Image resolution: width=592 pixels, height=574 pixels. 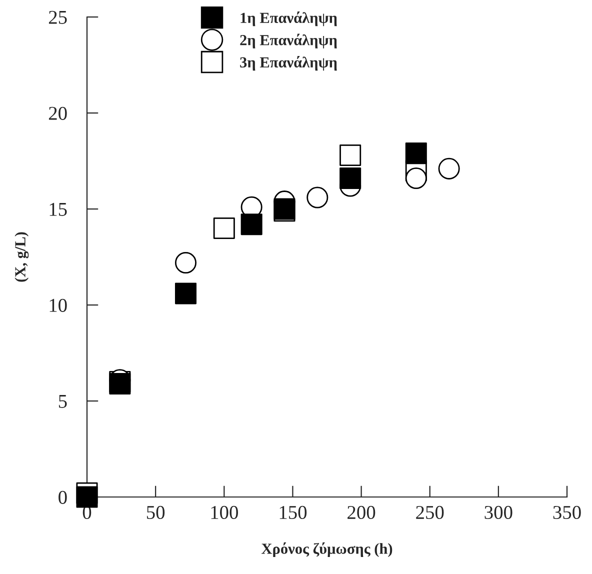 I want to click on y-tick-label: 25, so click(x=57, y=17).